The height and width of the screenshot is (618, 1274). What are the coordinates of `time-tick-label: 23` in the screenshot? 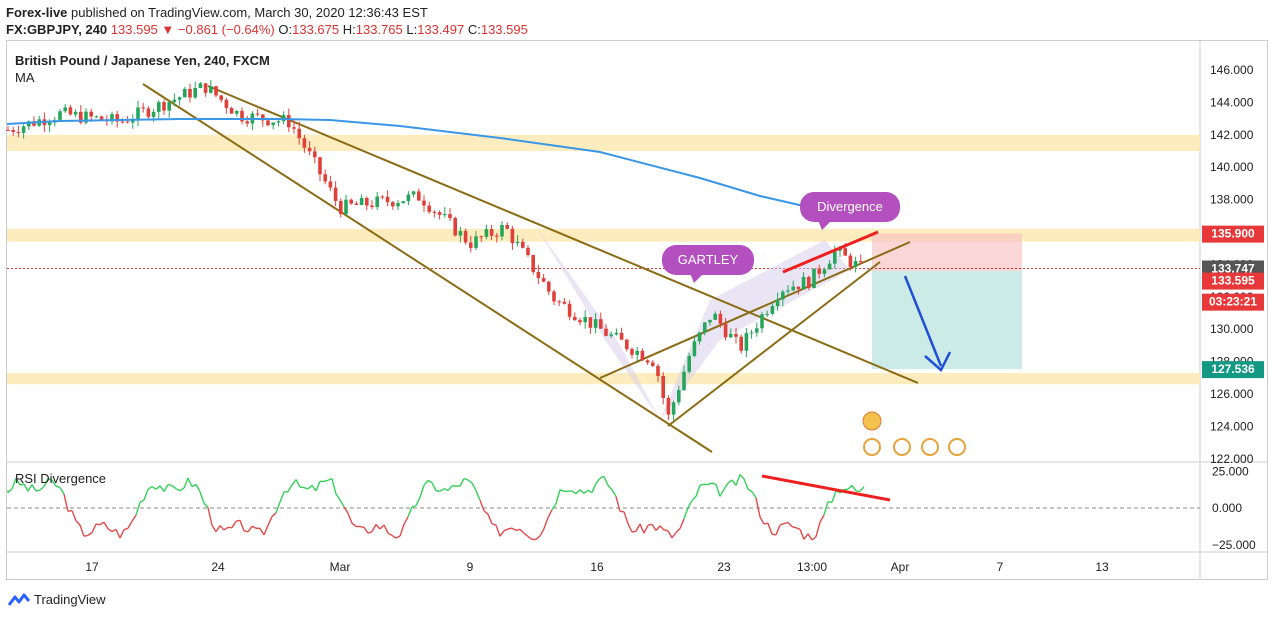 It's located at (724, 567).